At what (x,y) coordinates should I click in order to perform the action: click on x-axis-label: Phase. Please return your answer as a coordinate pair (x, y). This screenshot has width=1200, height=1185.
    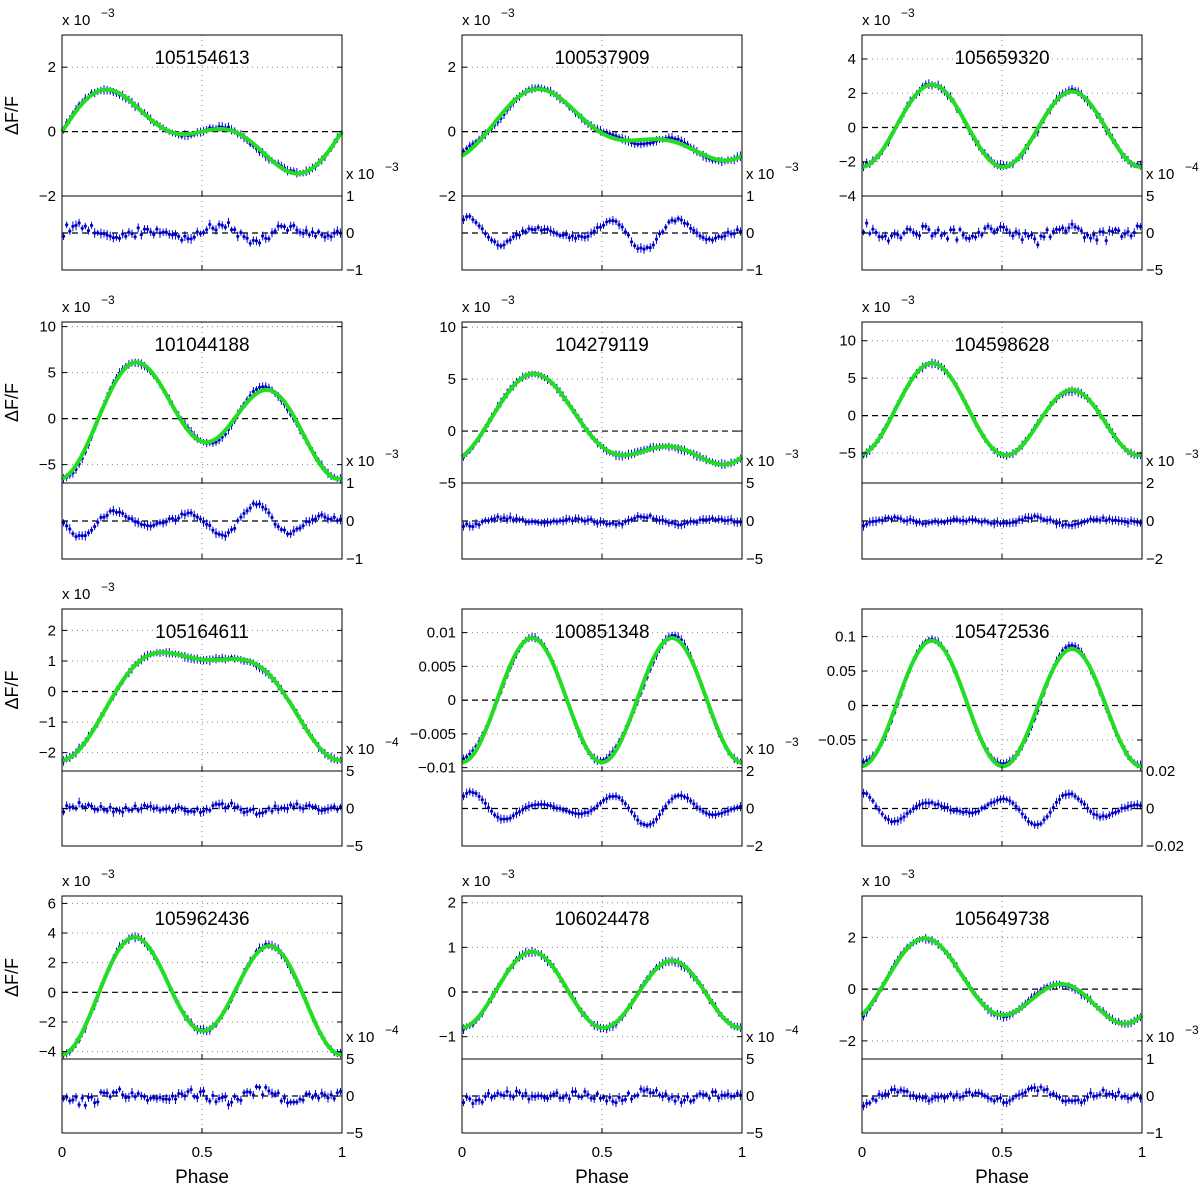
    Looking at the image, I should click on (1002, 1176).